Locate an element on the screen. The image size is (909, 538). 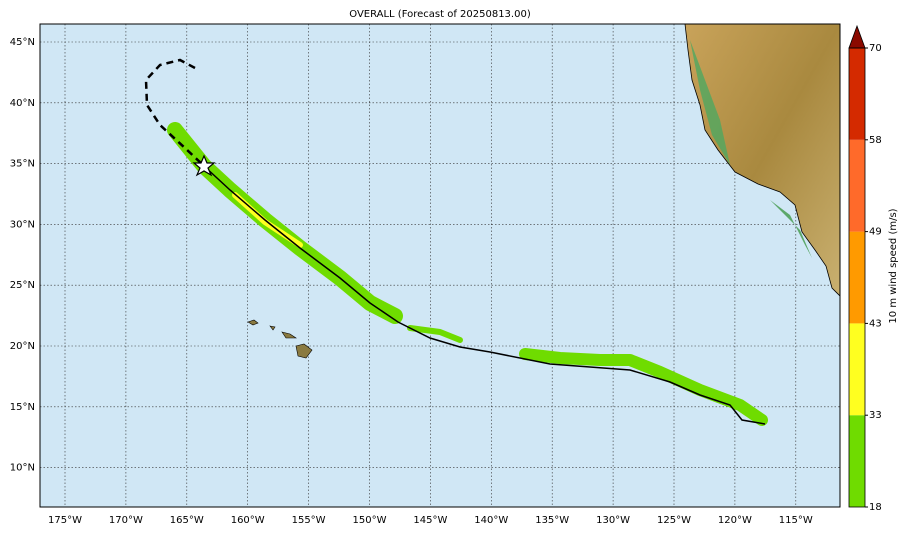
lon-label: 120°W is located at coordinates (735, 520).